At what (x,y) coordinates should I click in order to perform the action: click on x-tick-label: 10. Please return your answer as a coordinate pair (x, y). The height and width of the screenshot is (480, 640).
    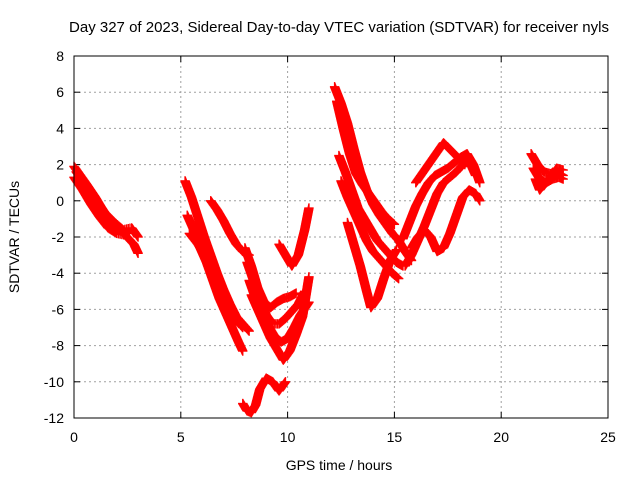
    Looking at the image, I should click on (288, 437).